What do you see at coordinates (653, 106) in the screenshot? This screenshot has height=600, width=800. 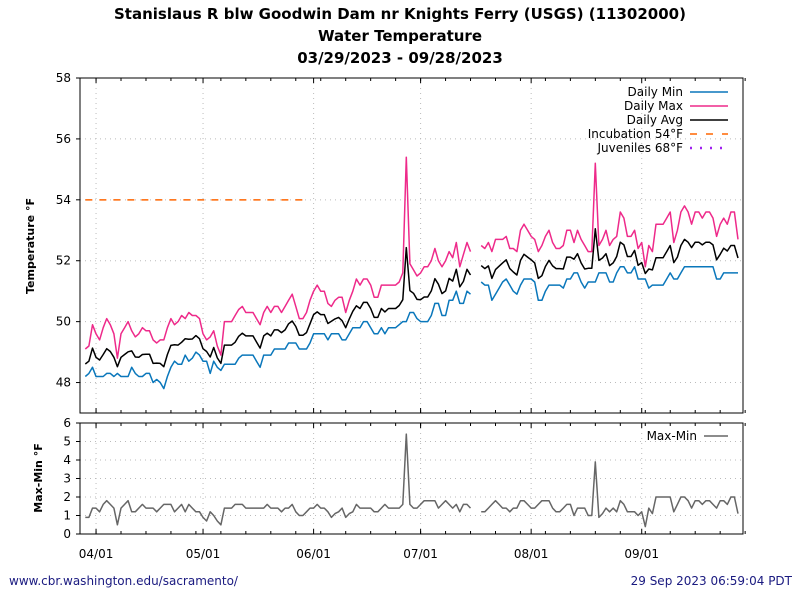 I see `legend-label: Daily Max` at bounding box center [653, 106].